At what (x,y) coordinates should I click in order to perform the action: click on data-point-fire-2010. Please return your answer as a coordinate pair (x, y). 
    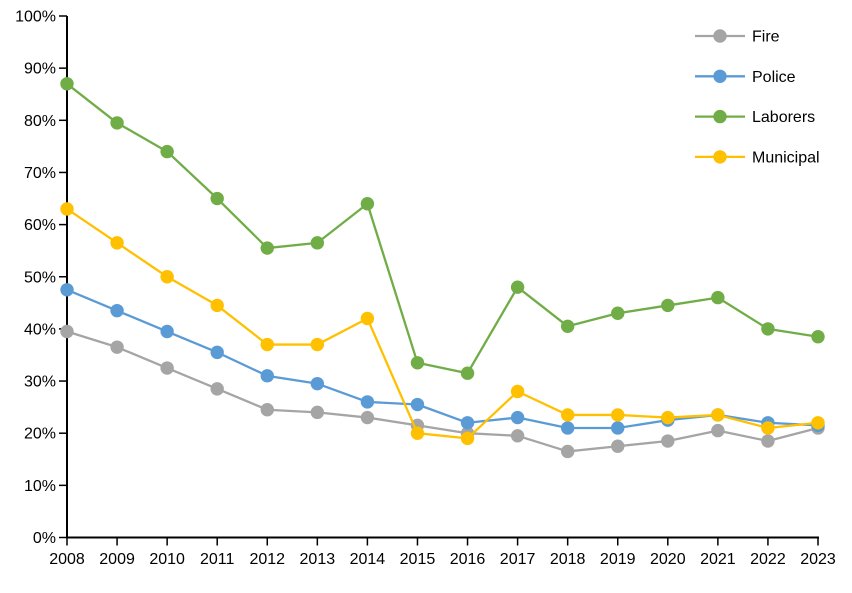
    Looking at the image, I should click on (167, 368).